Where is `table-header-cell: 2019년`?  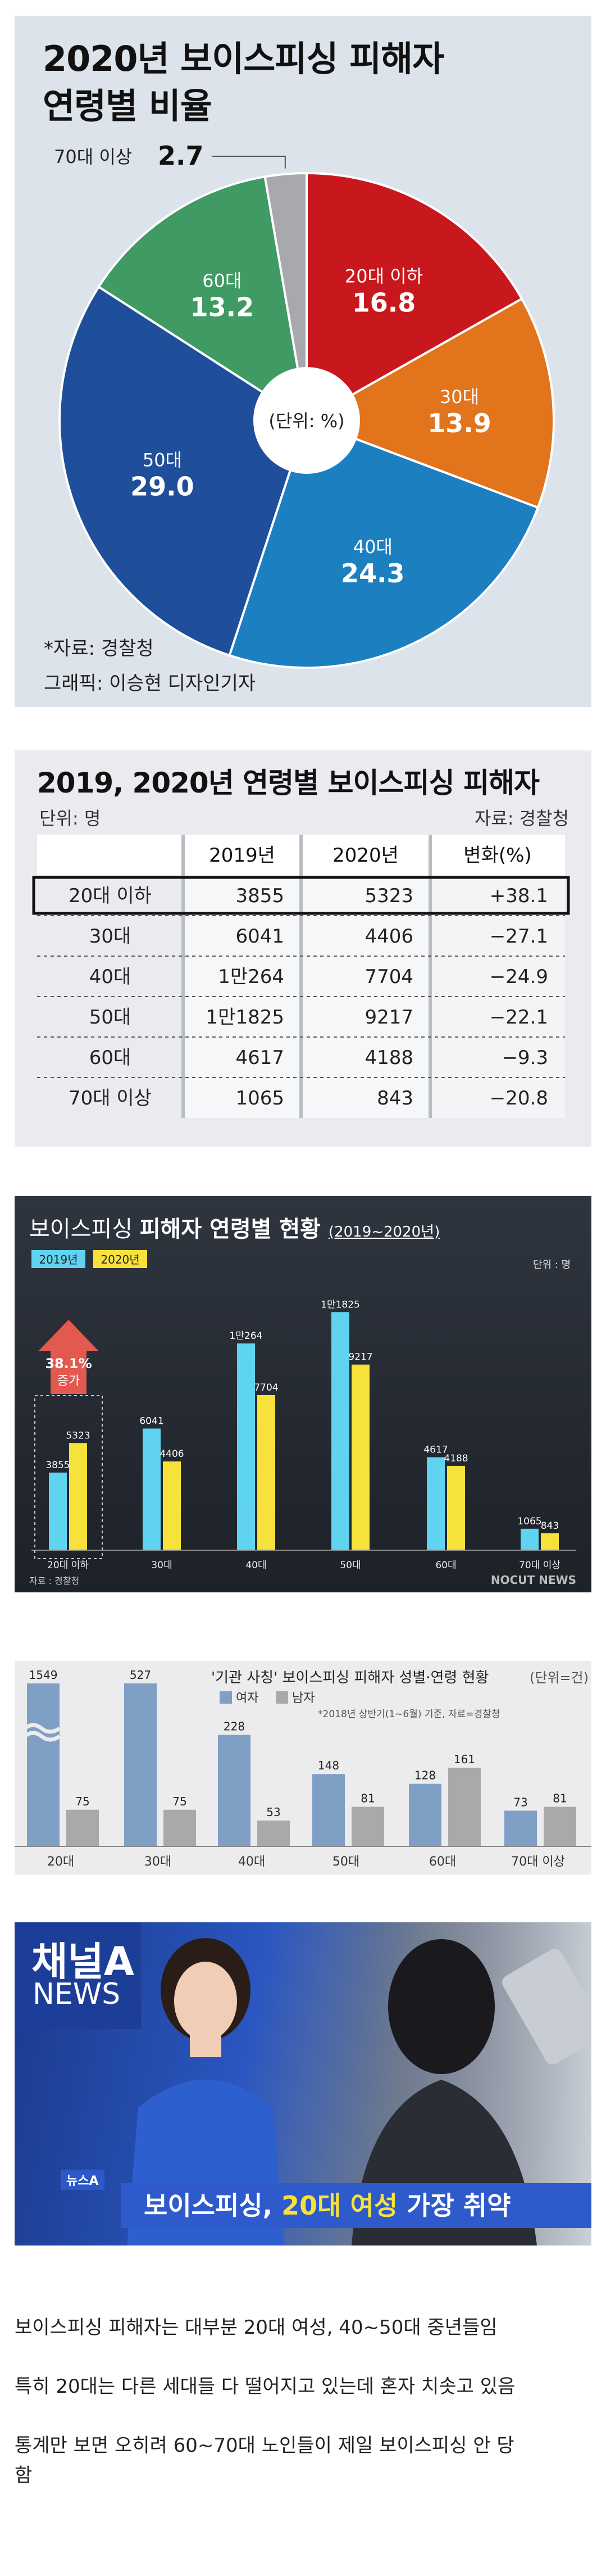
table-header-cell: 2019년 is located at coordinates (242, 855).